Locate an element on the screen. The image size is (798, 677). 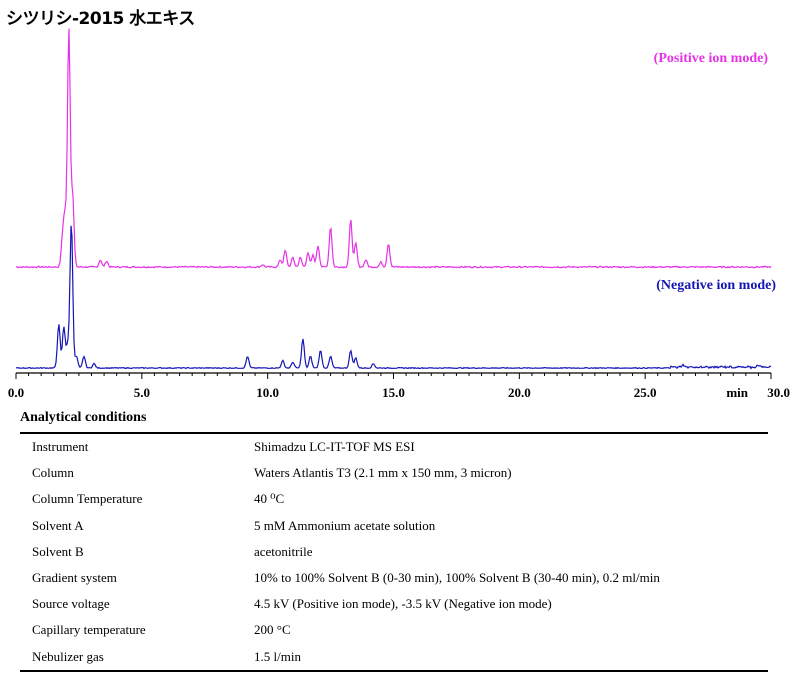
x-tick-label: 30.0 is located at coordinates (778, 392).